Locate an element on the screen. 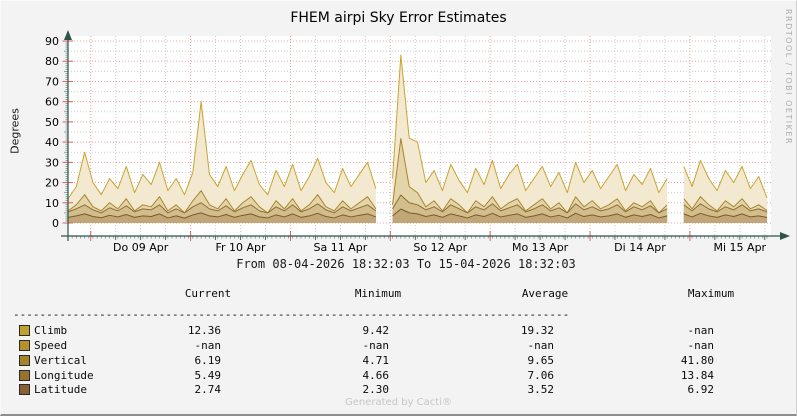  legend-label: Vertical is located at coordinates (60, 360).